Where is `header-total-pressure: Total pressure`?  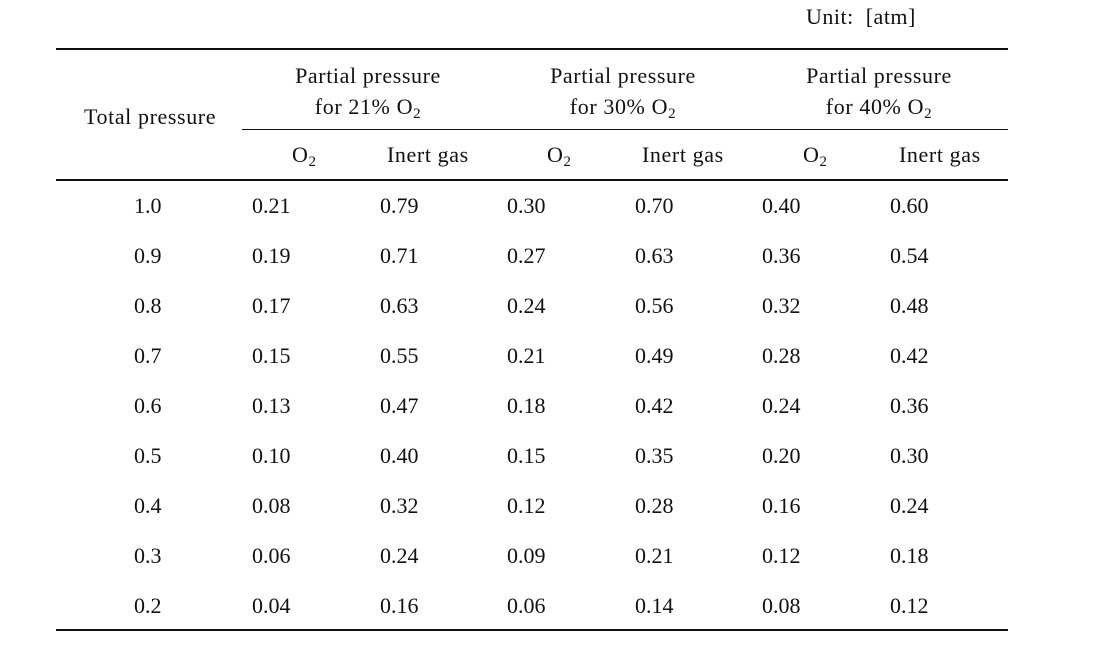 header-total-pressure: Total pressure is located at coordinates (150, 116).